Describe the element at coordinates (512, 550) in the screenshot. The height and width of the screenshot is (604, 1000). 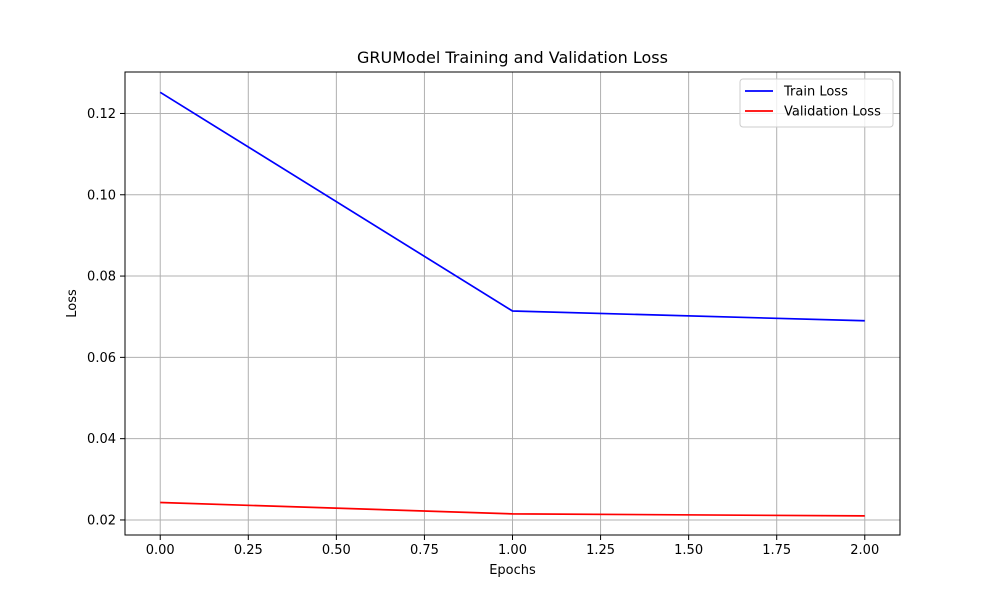
I see `x-tick-label: 1.00` at that location.